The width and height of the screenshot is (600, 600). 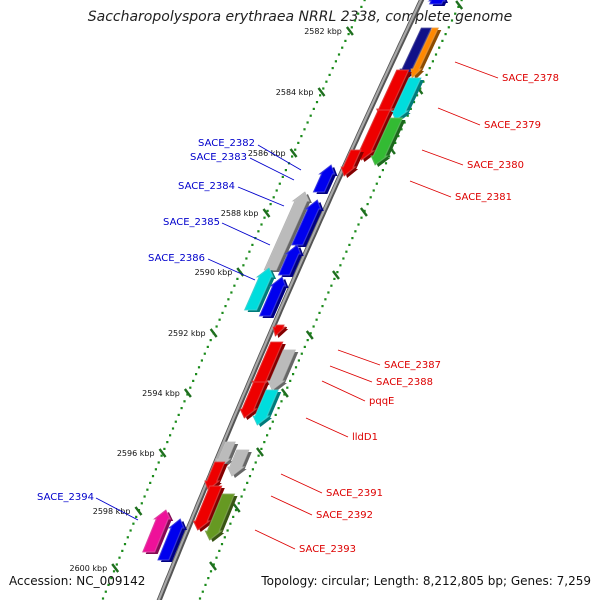 I want to click on gene-label-pqqe: pqqE, so click(x=381, y=401).